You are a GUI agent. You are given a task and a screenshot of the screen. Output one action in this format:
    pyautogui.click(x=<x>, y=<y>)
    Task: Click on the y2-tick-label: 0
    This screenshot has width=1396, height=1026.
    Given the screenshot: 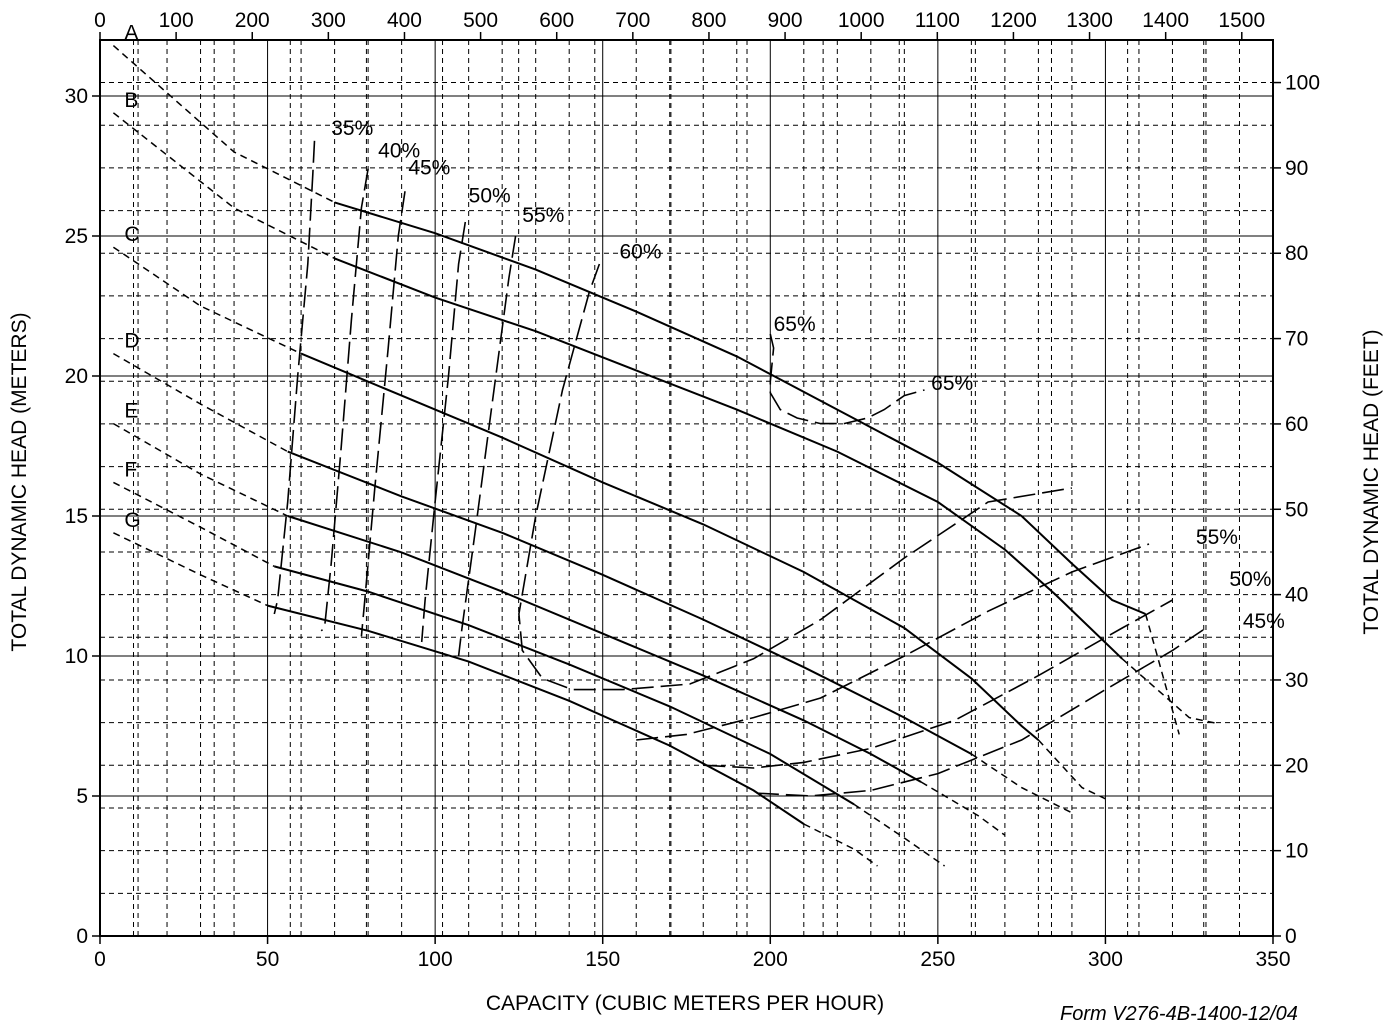 What is the action you would take?
    pyautogui.click(x=1291, y=936)
    